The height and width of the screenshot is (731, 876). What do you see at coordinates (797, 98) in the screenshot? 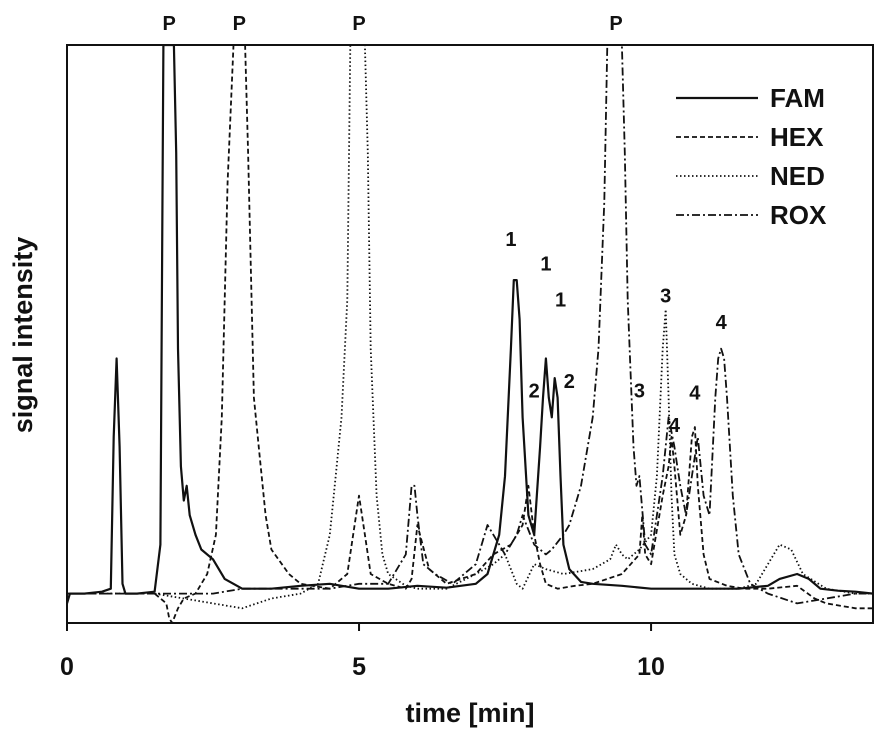
I see `legend-label-fam: FAM` at bounding box center [797, 98].